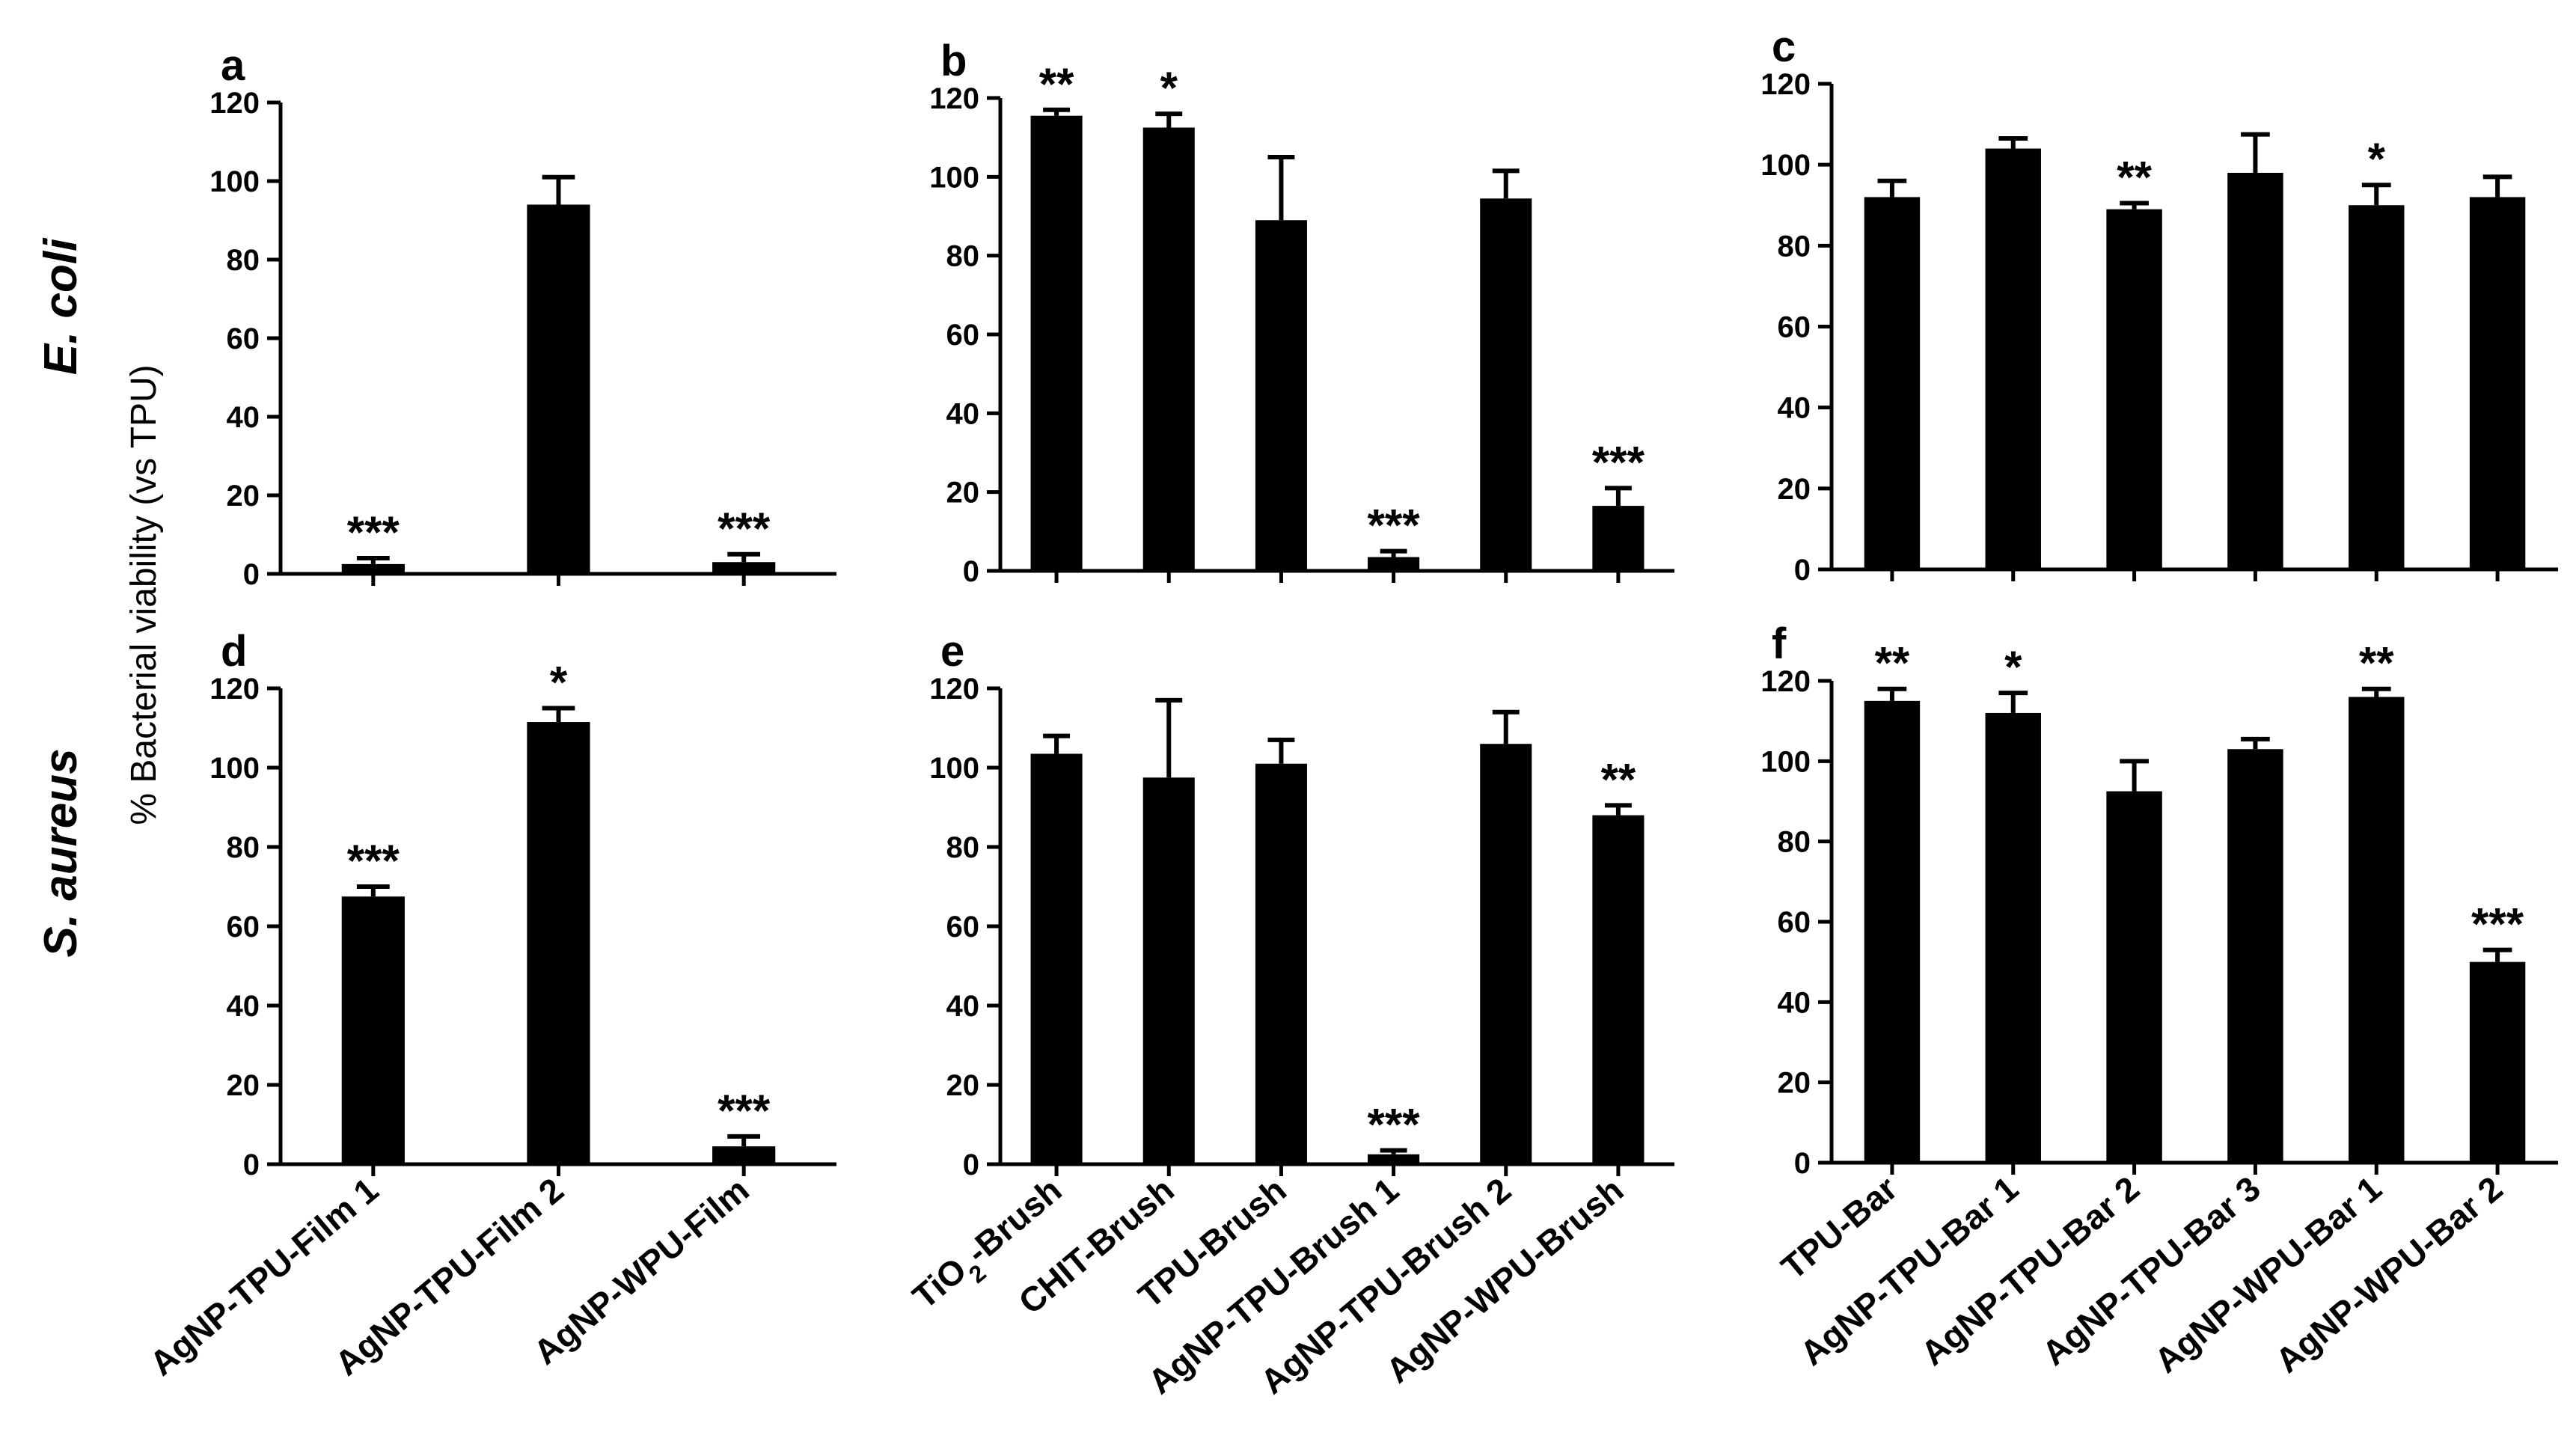  What do you see at coordinates (953, 61) in the screenshot?
I see `panel-letter-b: b` at bounding box center [953, 61].